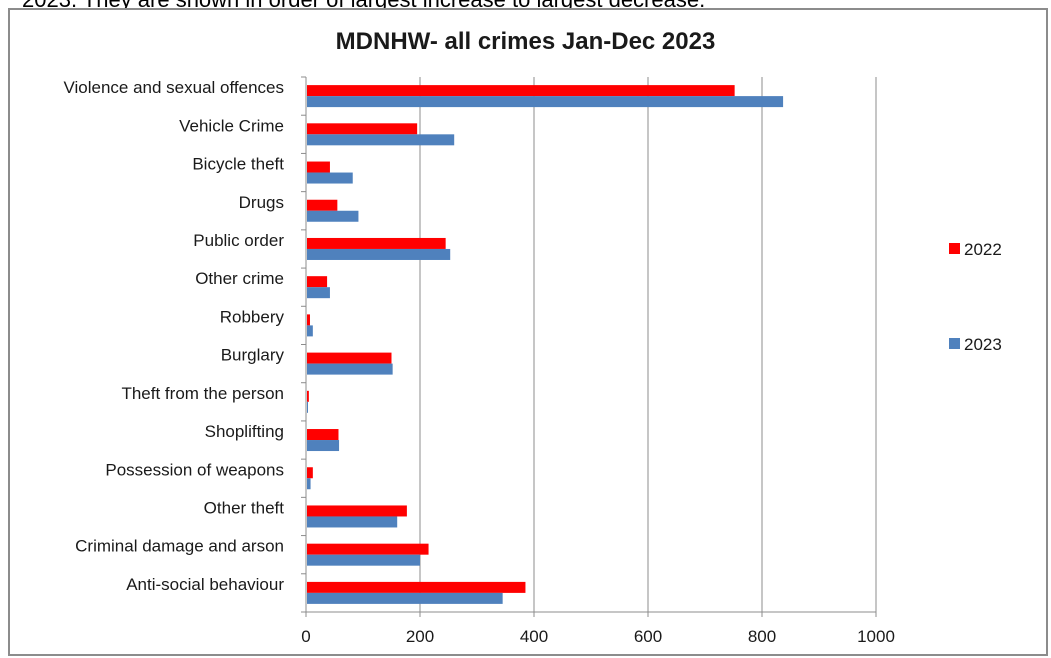  What do you see at coordinates (330, 178) in the screenshot?
I see `bar-2023-bicycle-theft` at bounding box center [330, 178].